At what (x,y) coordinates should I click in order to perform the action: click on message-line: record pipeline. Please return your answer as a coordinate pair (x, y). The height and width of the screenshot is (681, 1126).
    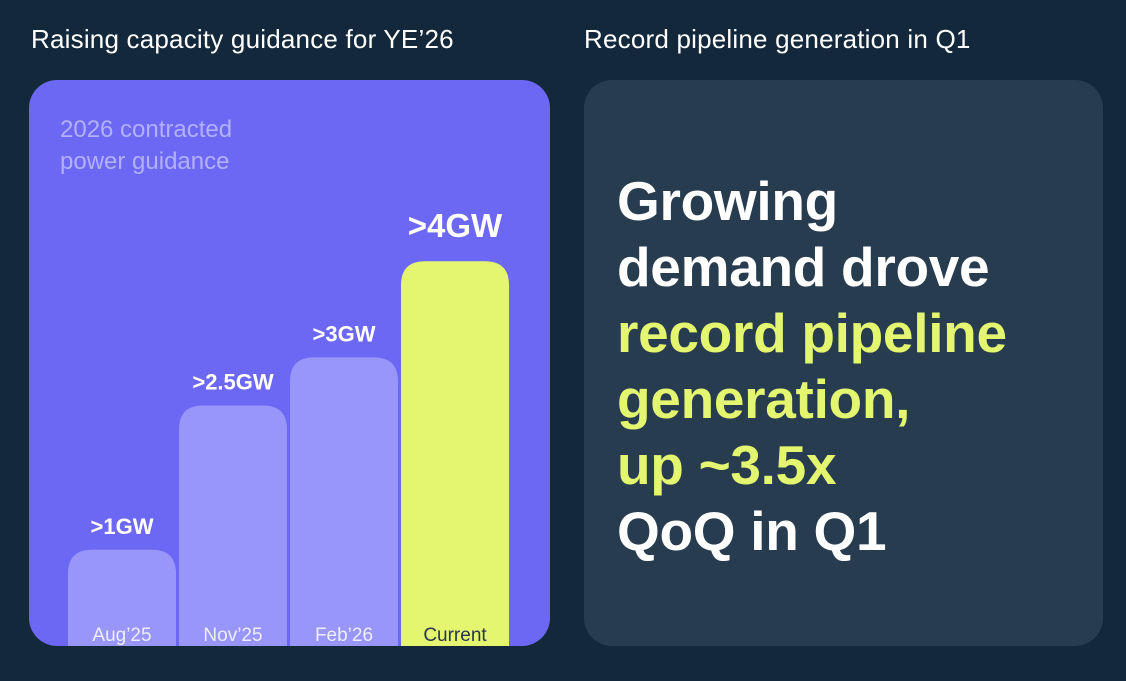
    Looking at the image, I should click on (812, 333).